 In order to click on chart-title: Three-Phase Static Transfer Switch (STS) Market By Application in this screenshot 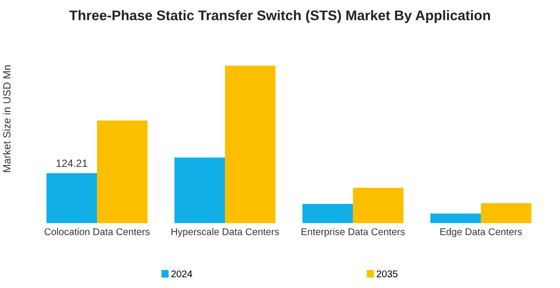, I will do `click(279, 17)`.